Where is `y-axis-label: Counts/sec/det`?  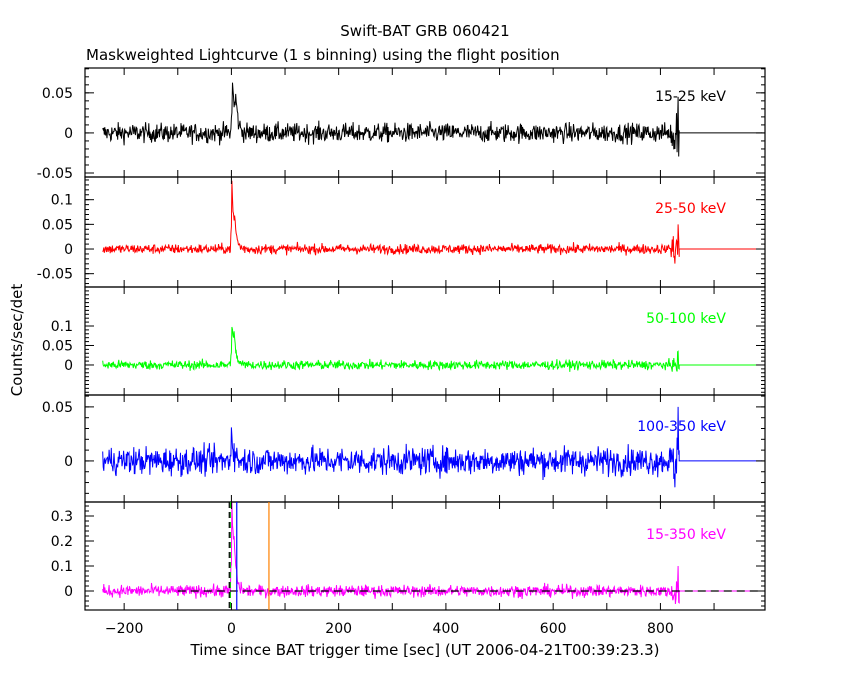 y-axis-label: Counts/sec/det is located at coordinates (17, 340).